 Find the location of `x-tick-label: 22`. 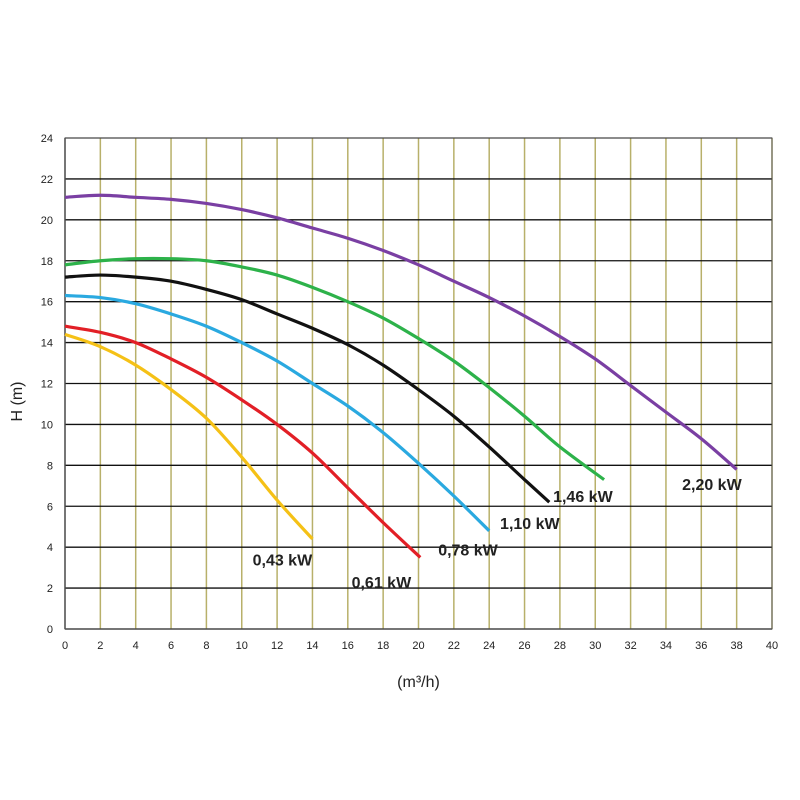

x-tick-label: 22 is located at coordinates (454, 646).